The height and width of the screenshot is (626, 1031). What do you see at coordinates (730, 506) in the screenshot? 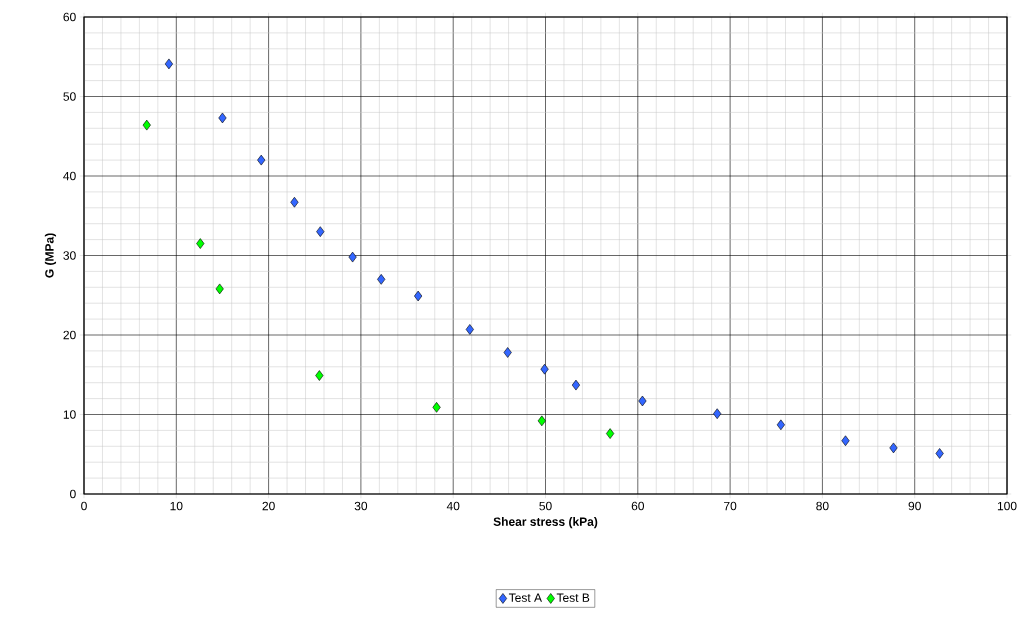
I see `x-tick-label: 70` at bounding box center [730, 506].